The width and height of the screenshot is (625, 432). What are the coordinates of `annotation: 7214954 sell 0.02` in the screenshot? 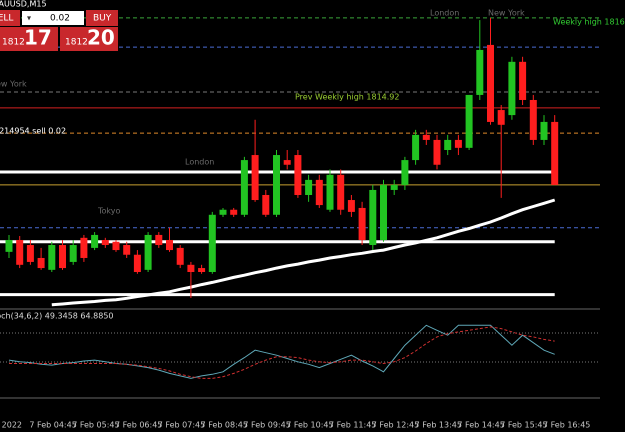 It's located at (33, 131).